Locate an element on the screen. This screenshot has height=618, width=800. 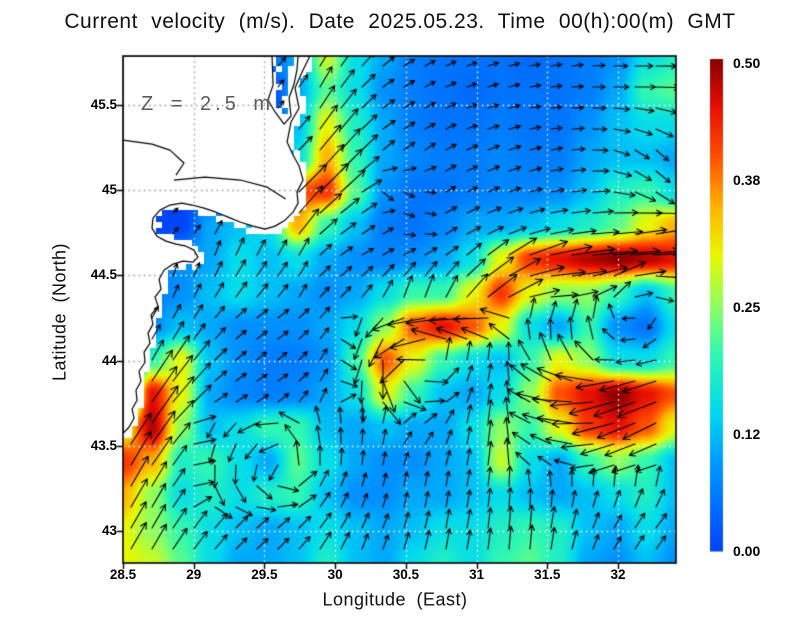
colorbar-tick-label: 0.50 is located at coordinates (747, 63).